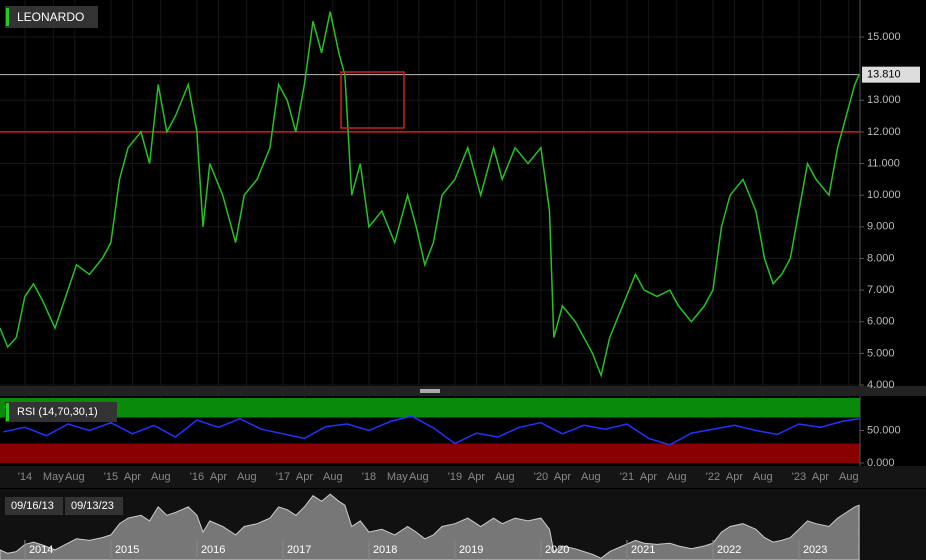 The height and width of the screenshot is (560, 926). What do you see at coordinates (430, 453) in the screenshot?
I see `oversold-zone` at bounding box center [430, 453].